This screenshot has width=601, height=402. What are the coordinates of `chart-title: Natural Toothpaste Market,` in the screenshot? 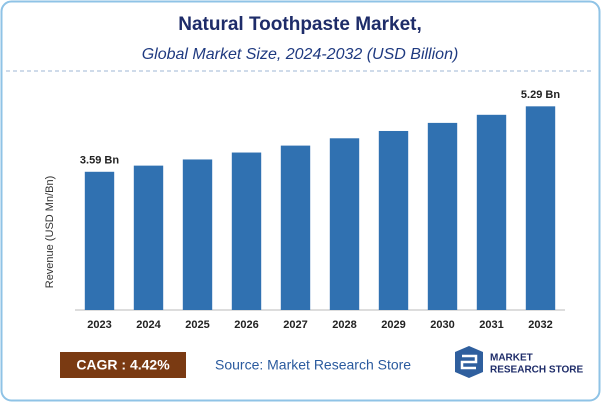 It's located at (300, 24).